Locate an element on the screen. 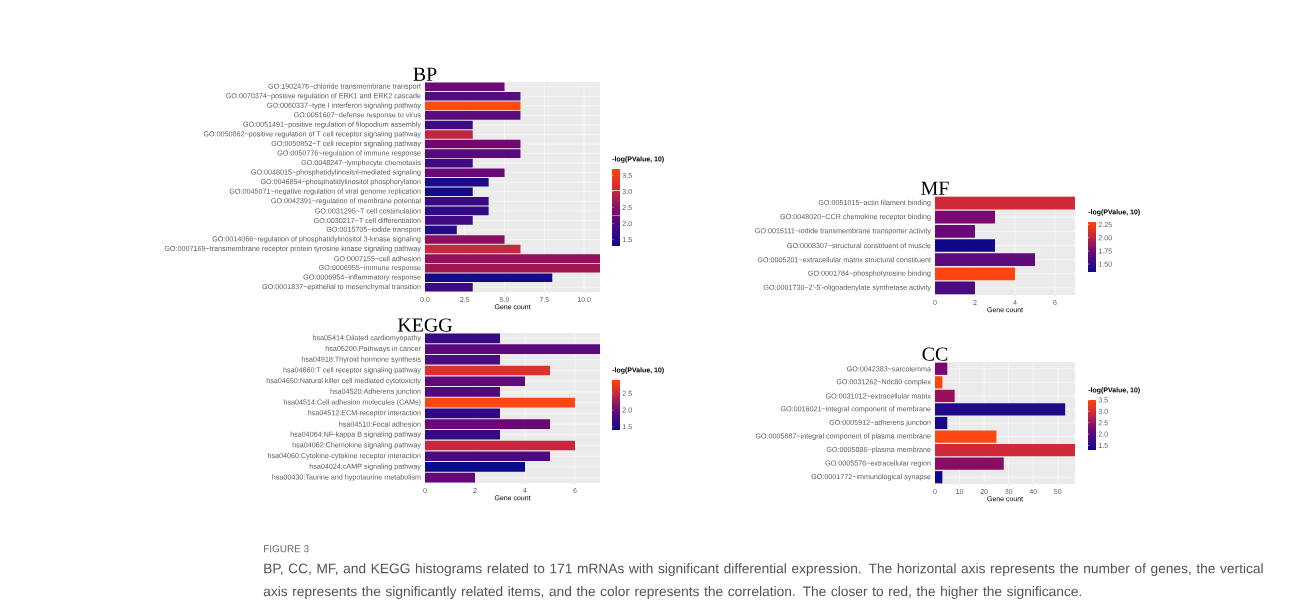  chart-title: KEGG is located at coordinates (425, 325).